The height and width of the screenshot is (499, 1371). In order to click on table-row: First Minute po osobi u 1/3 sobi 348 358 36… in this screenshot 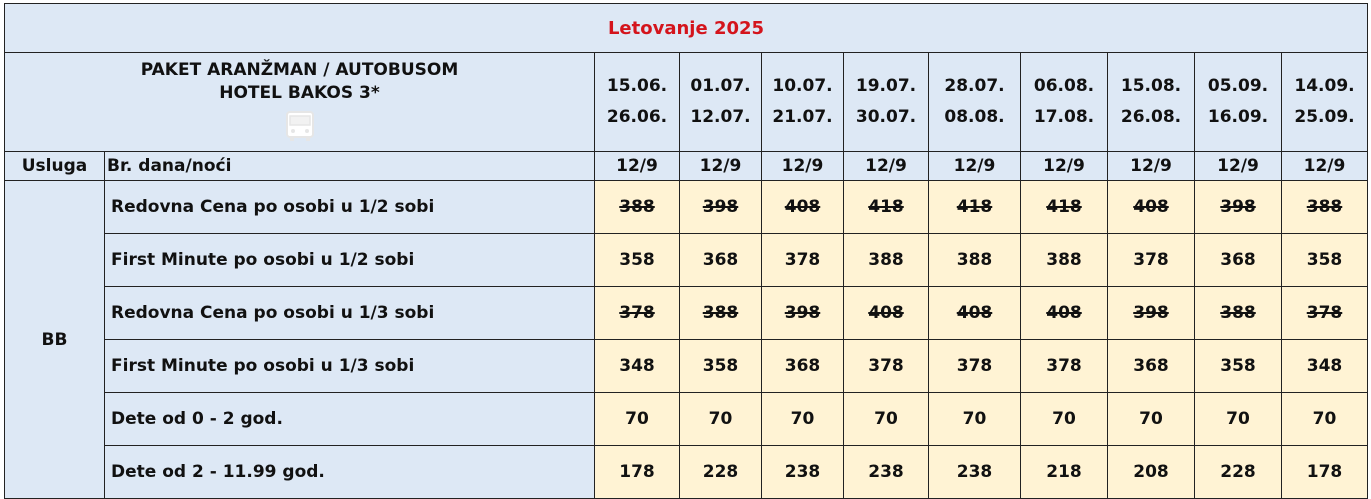, I will do `click(686, 366)`.